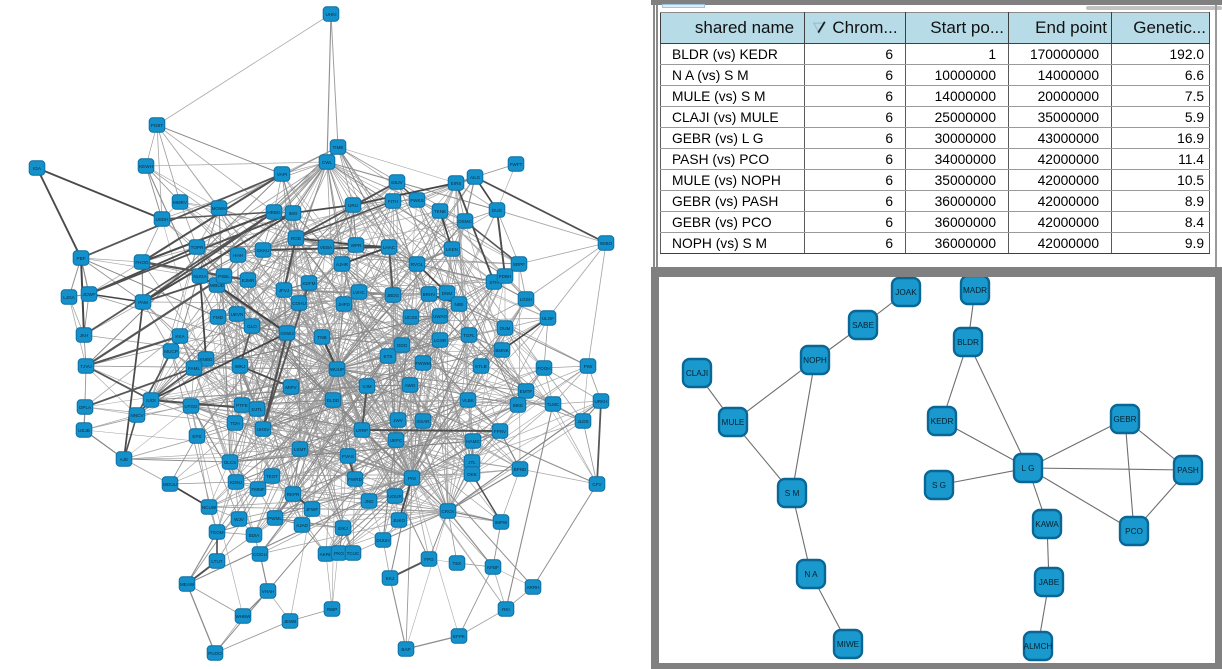  Describe the element at coordinates (84, 335) in the screenshot. I see `svg-text: JKH` at that location.